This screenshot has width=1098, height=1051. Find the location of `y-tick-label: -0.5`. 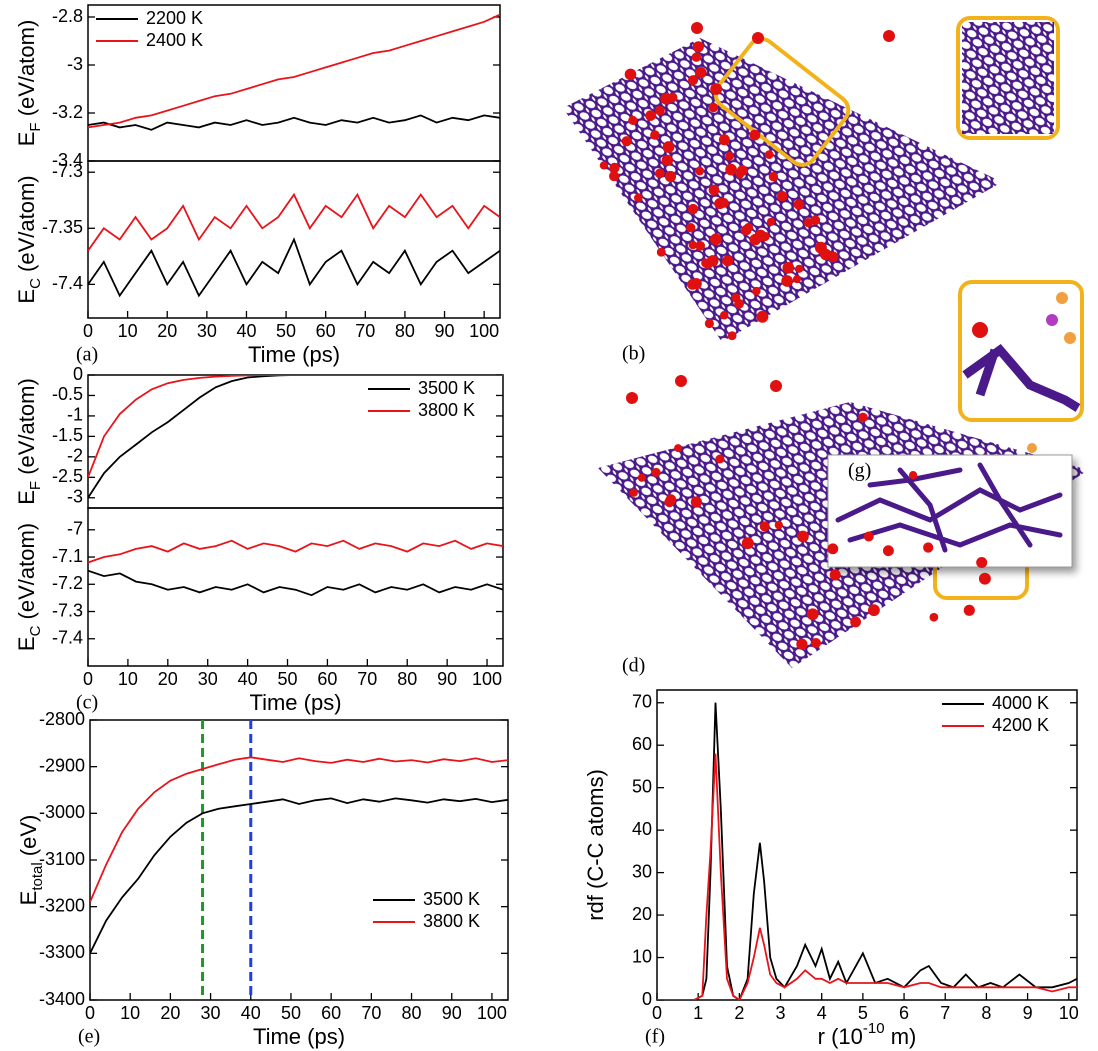

y-tick-label: -0.5 is located at coordinates (67, 394).